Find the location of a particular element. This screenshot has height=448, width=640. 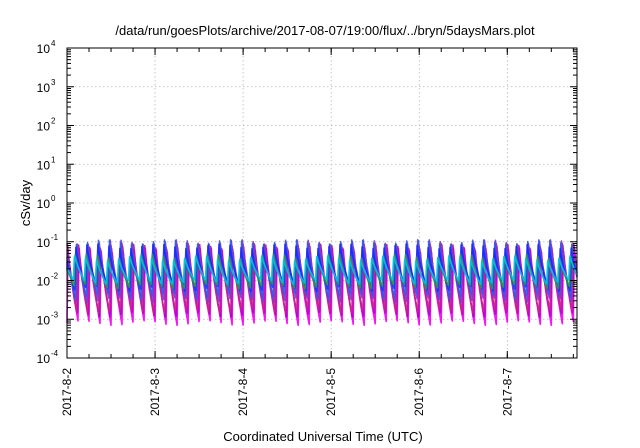

x-tick-label: 2017-8-3 is located at coordinates (155, 392).